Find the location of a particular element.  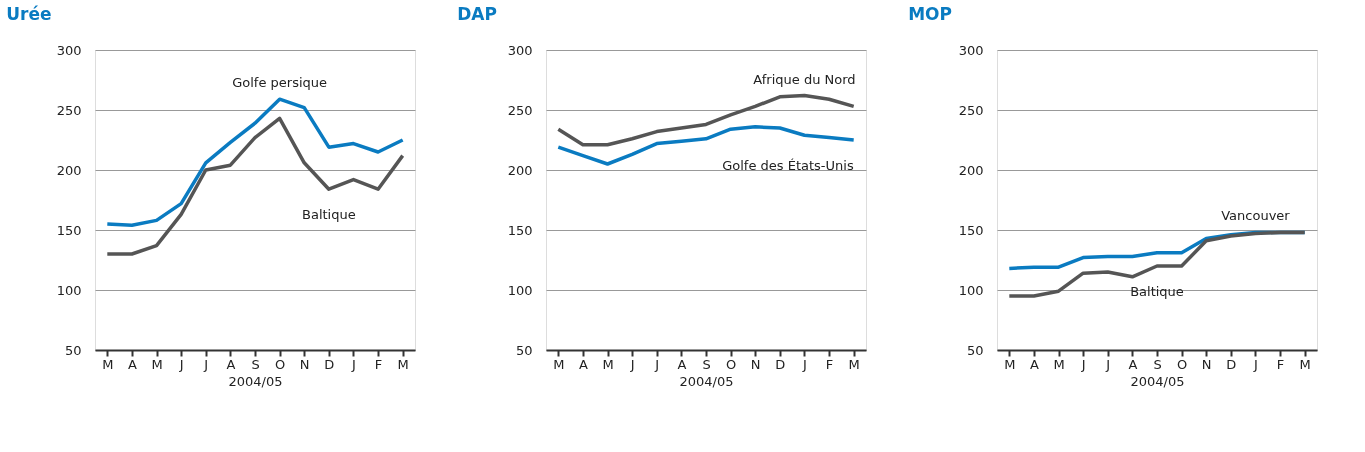

series-label: Vancouver is located at coordinates (1256, 216).